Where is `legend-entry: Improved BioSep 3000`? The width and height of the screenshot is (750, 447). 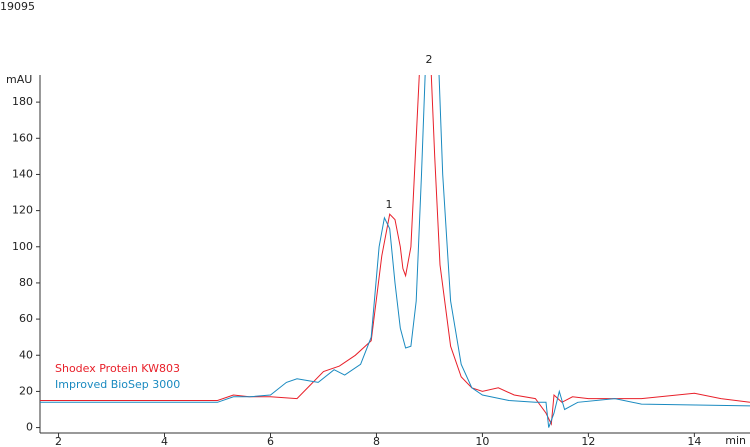
legend-entry: Improved BioSep 3000 is located at coordinates (117, 384).